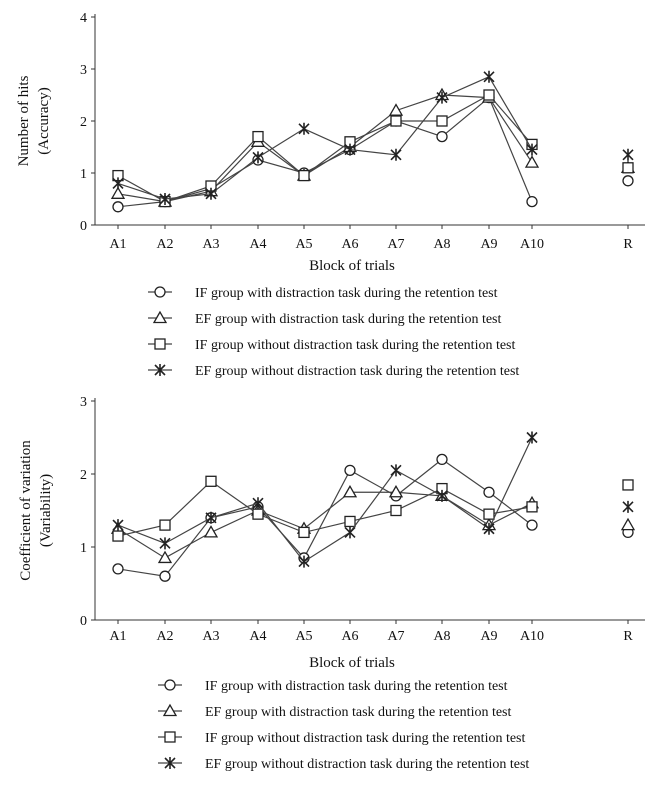 The height and width of the screenshot is (785, 661). I want to click on y-axis-label: Coefficient of variation, so click(26, 510).